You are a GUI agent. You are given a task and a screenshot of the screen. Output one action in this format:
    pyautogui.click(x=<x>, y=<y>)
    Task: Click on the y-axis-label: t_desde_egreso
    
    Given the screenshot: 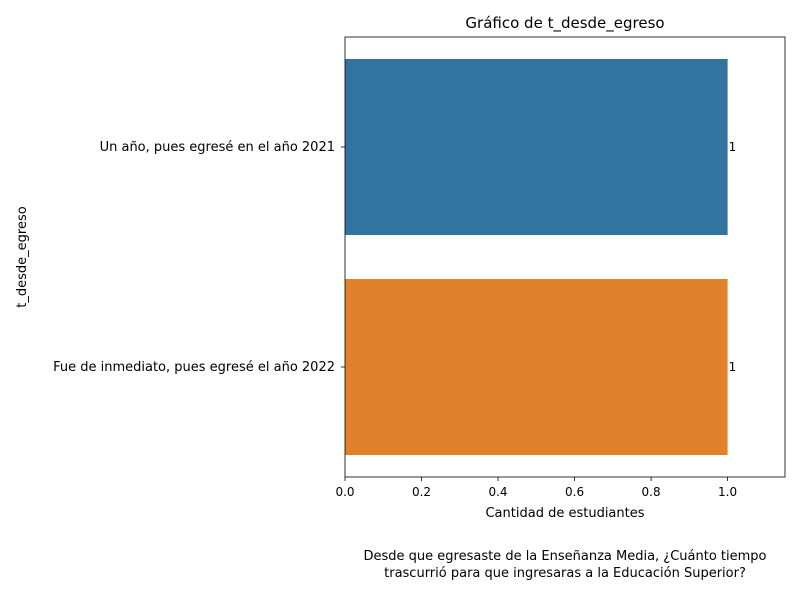 What is the action you would take?
    pyautogui.click(x=22, y=256)
    